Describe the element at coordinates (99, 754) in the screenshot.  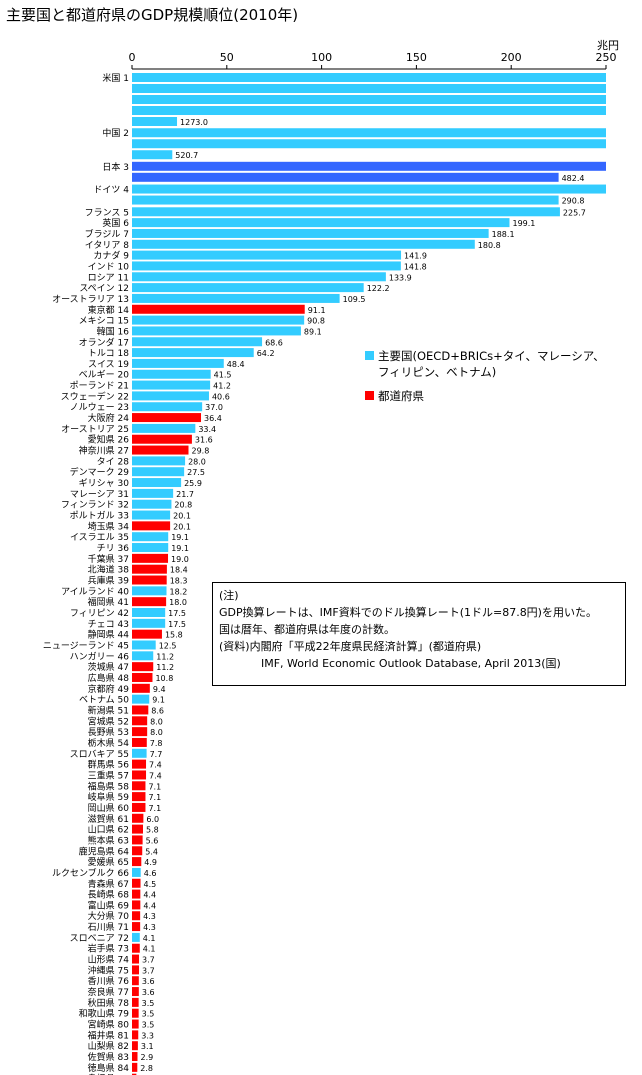
I see `category-label: スロバキア 55` at that location.